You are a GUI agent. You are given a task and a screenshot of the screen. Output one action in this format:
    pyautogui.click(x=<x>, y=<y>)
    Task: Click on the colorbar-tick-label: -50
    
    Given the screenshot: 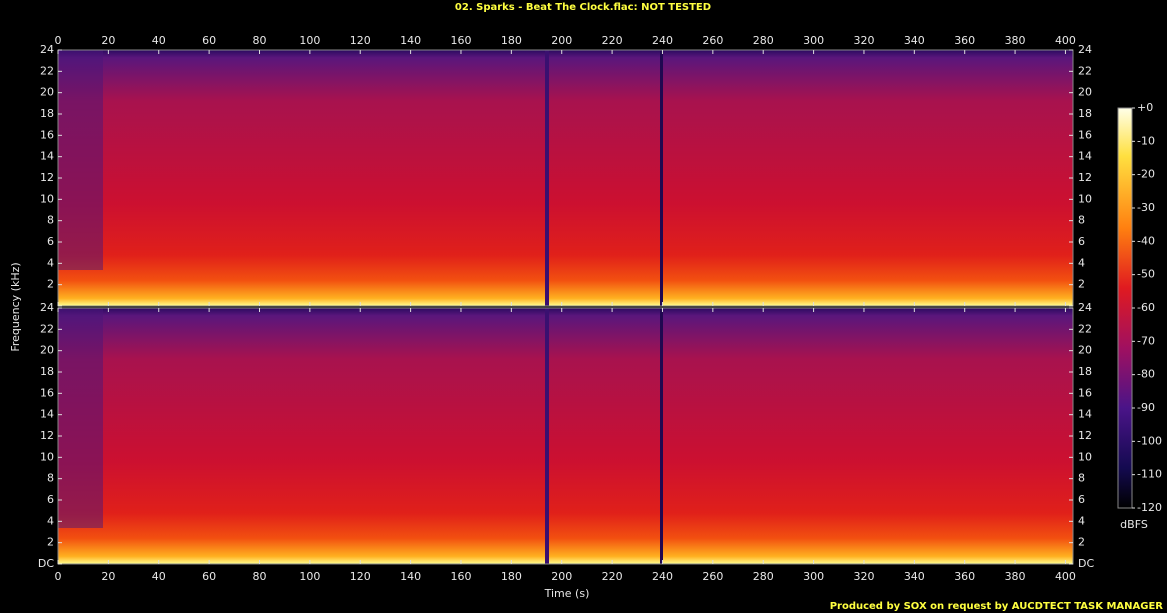 What is the action you would take?
    pyautogui.click(x=1146, y=274)
    